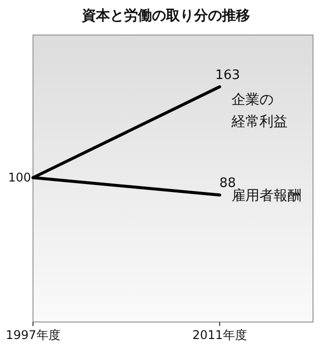 The width and height of the screenshot is (332, 345). Describe the element at coordinates (219, 335) in the screenshot. I see `x-tick-label: 2011年度` at that location.